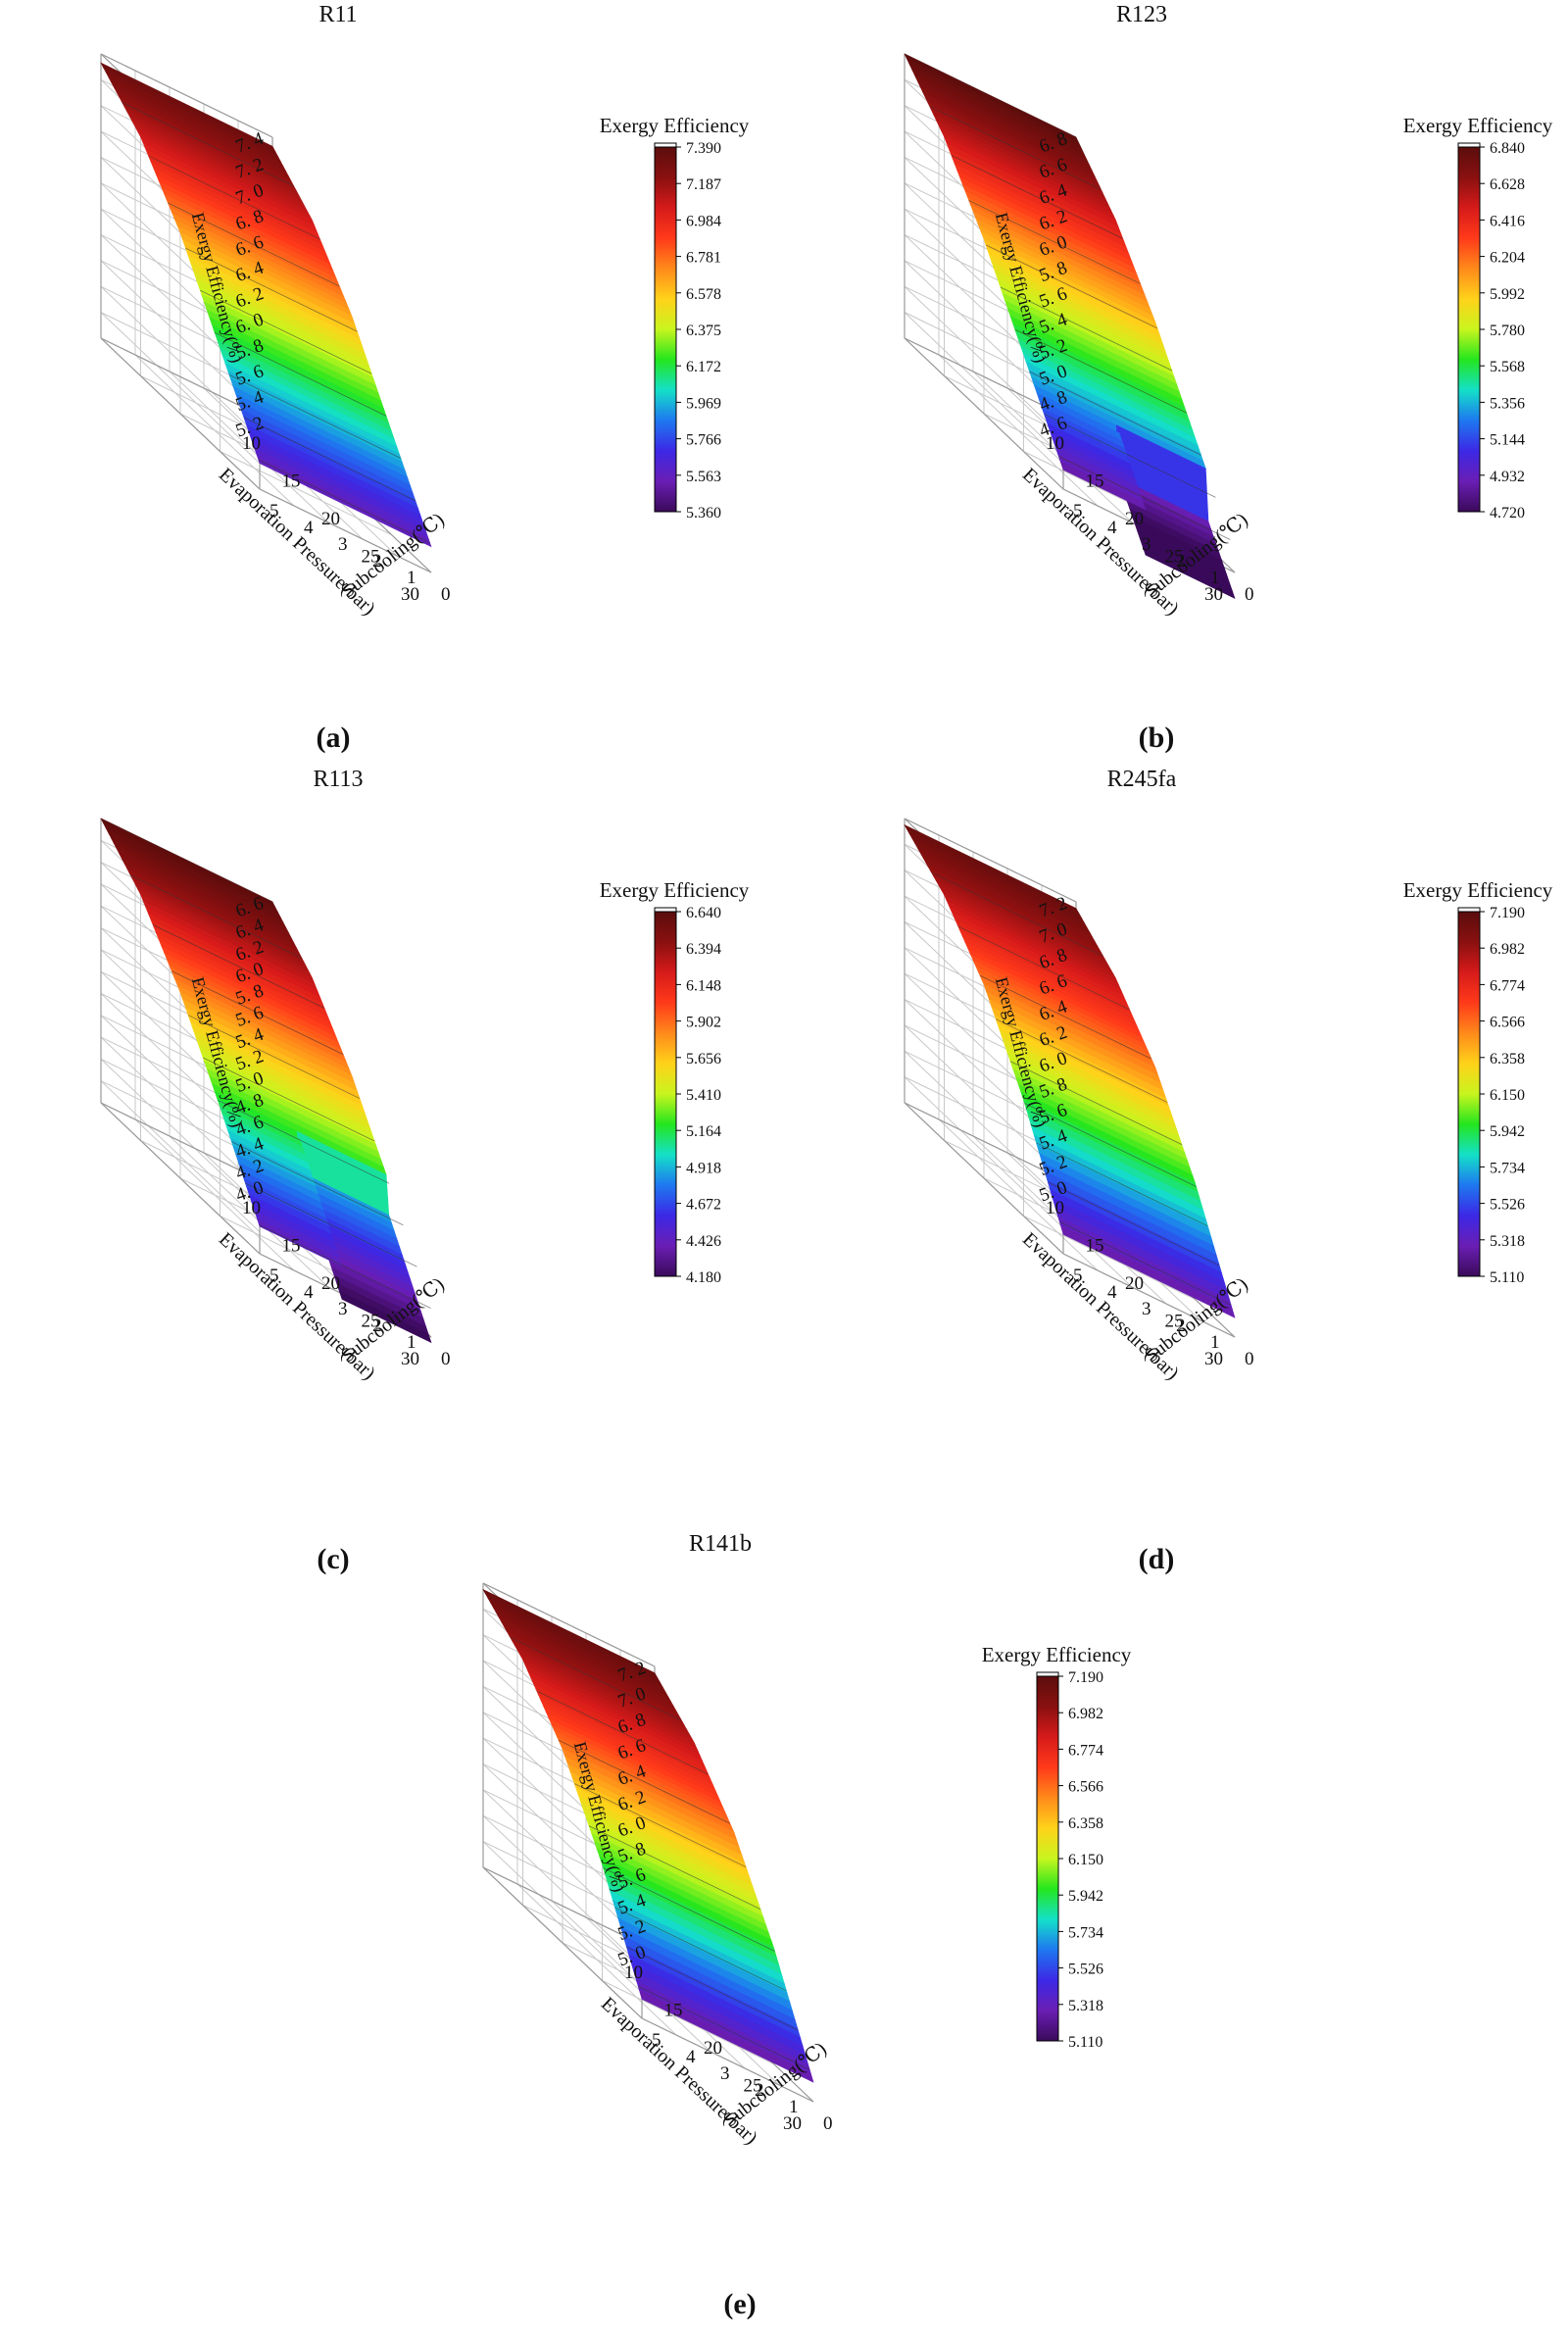  What do you see at coordinates (703, 367) in the screenshot?
I see `colorbar-tick-label: 6.172` at bounding box center [703, 367].